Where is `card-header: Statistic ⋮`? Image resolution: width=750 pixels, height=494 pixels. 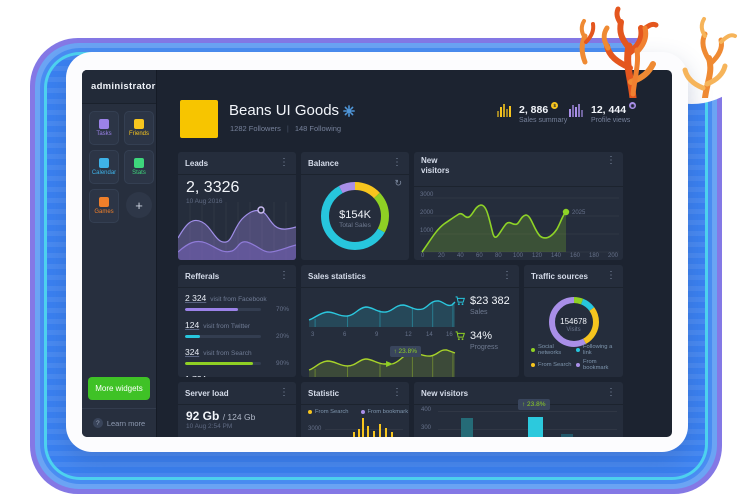 card-header: Statistic ⋮ is located at coordinates (355, 393).